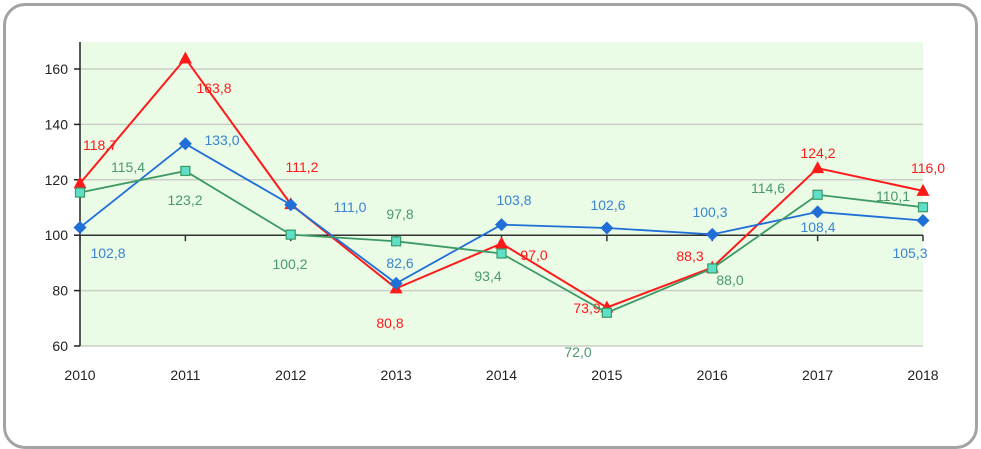 The image size is (981, 449). Describe the element at coordinates (729, 280) in the screenshot. I see `data-label: 88,0` at that location.